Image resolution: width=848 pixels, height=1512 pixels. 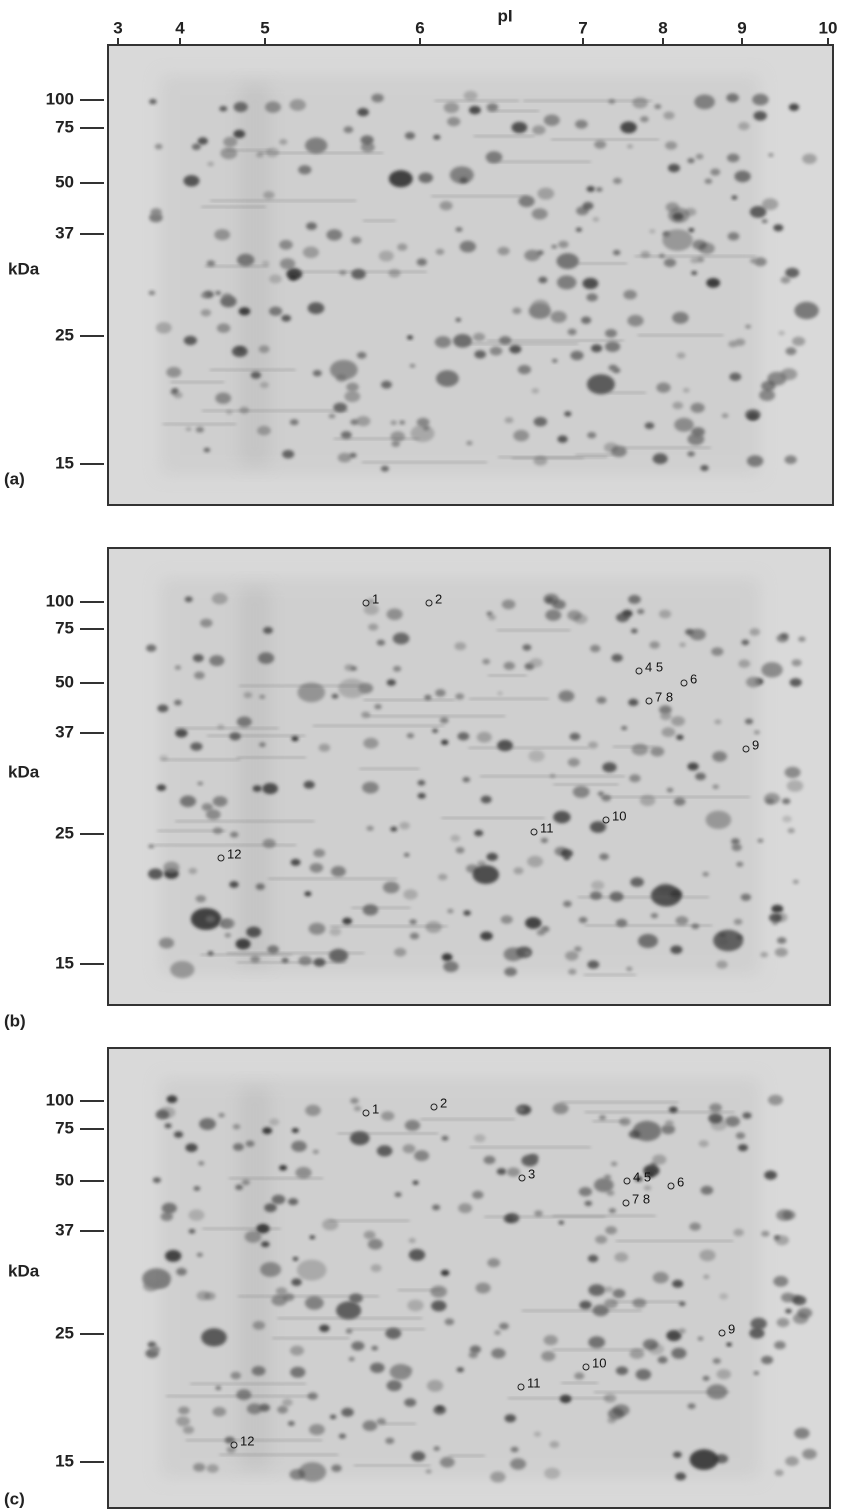 What do you see at coordinates (60, 98) in the screenshot?
I see `kda-tick-label: 100` at bounding box center [60, 98].